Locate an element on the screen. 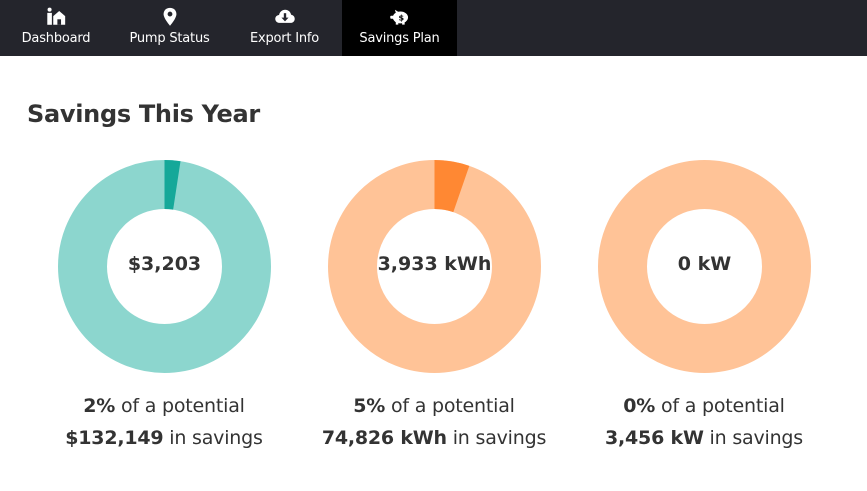  savings-potential-line: 74,826 kWh in savings is located at coordinates (434, 438).